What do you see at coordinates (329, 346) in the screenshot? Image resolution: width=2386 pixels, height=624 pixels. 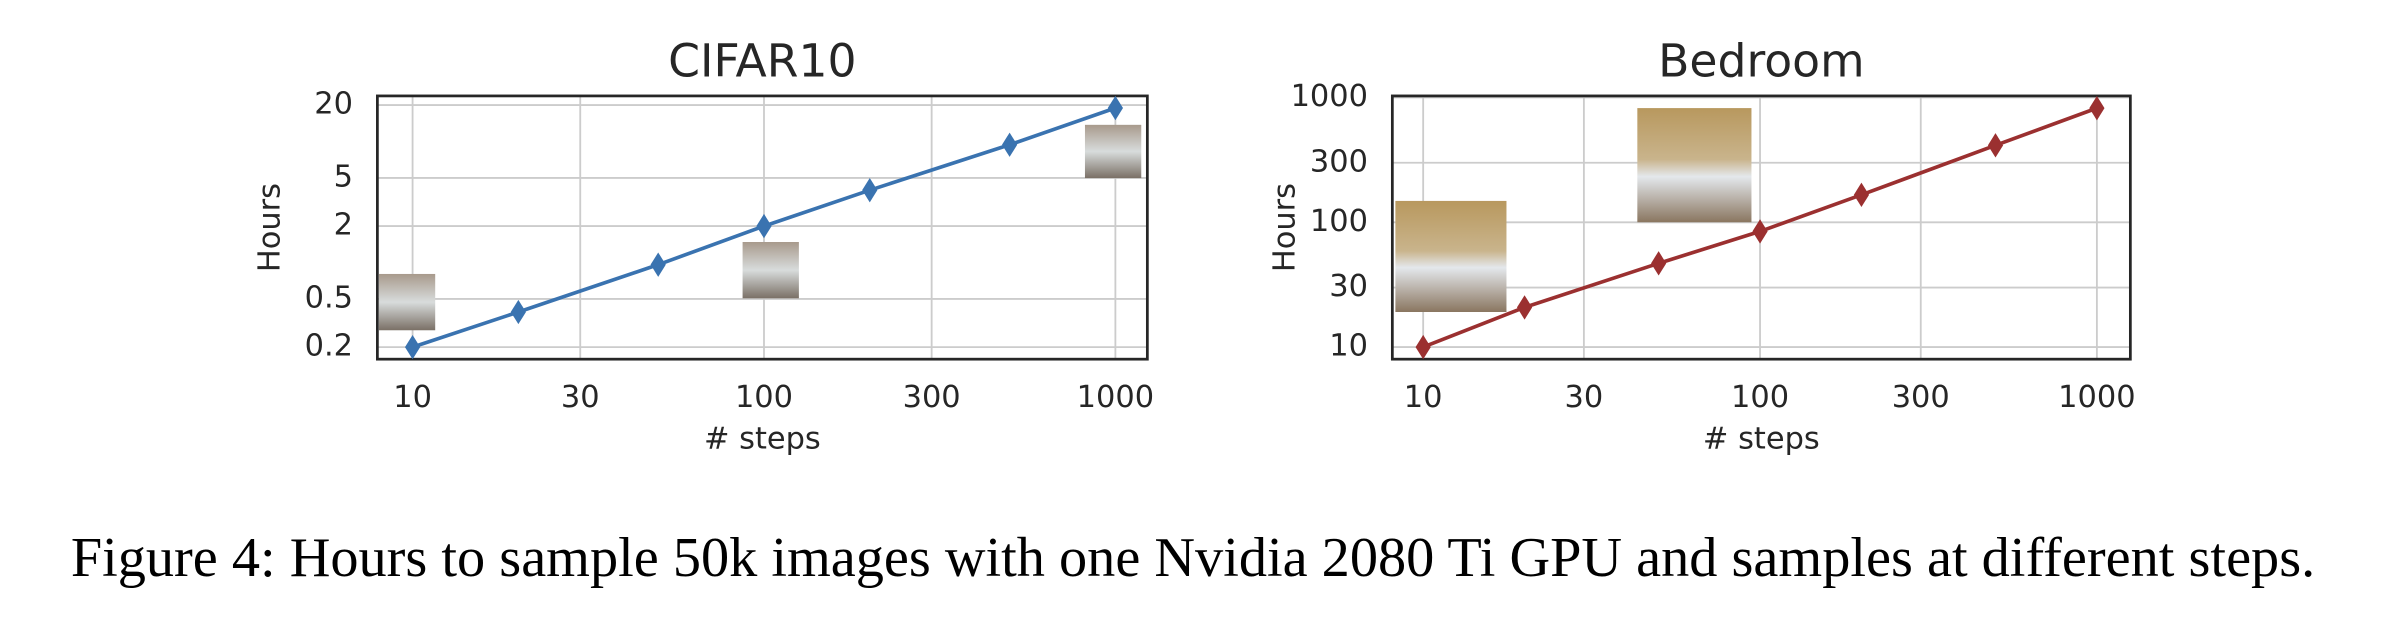 I see `y-tick-label: 0.2` at bounding box center [329, 346].